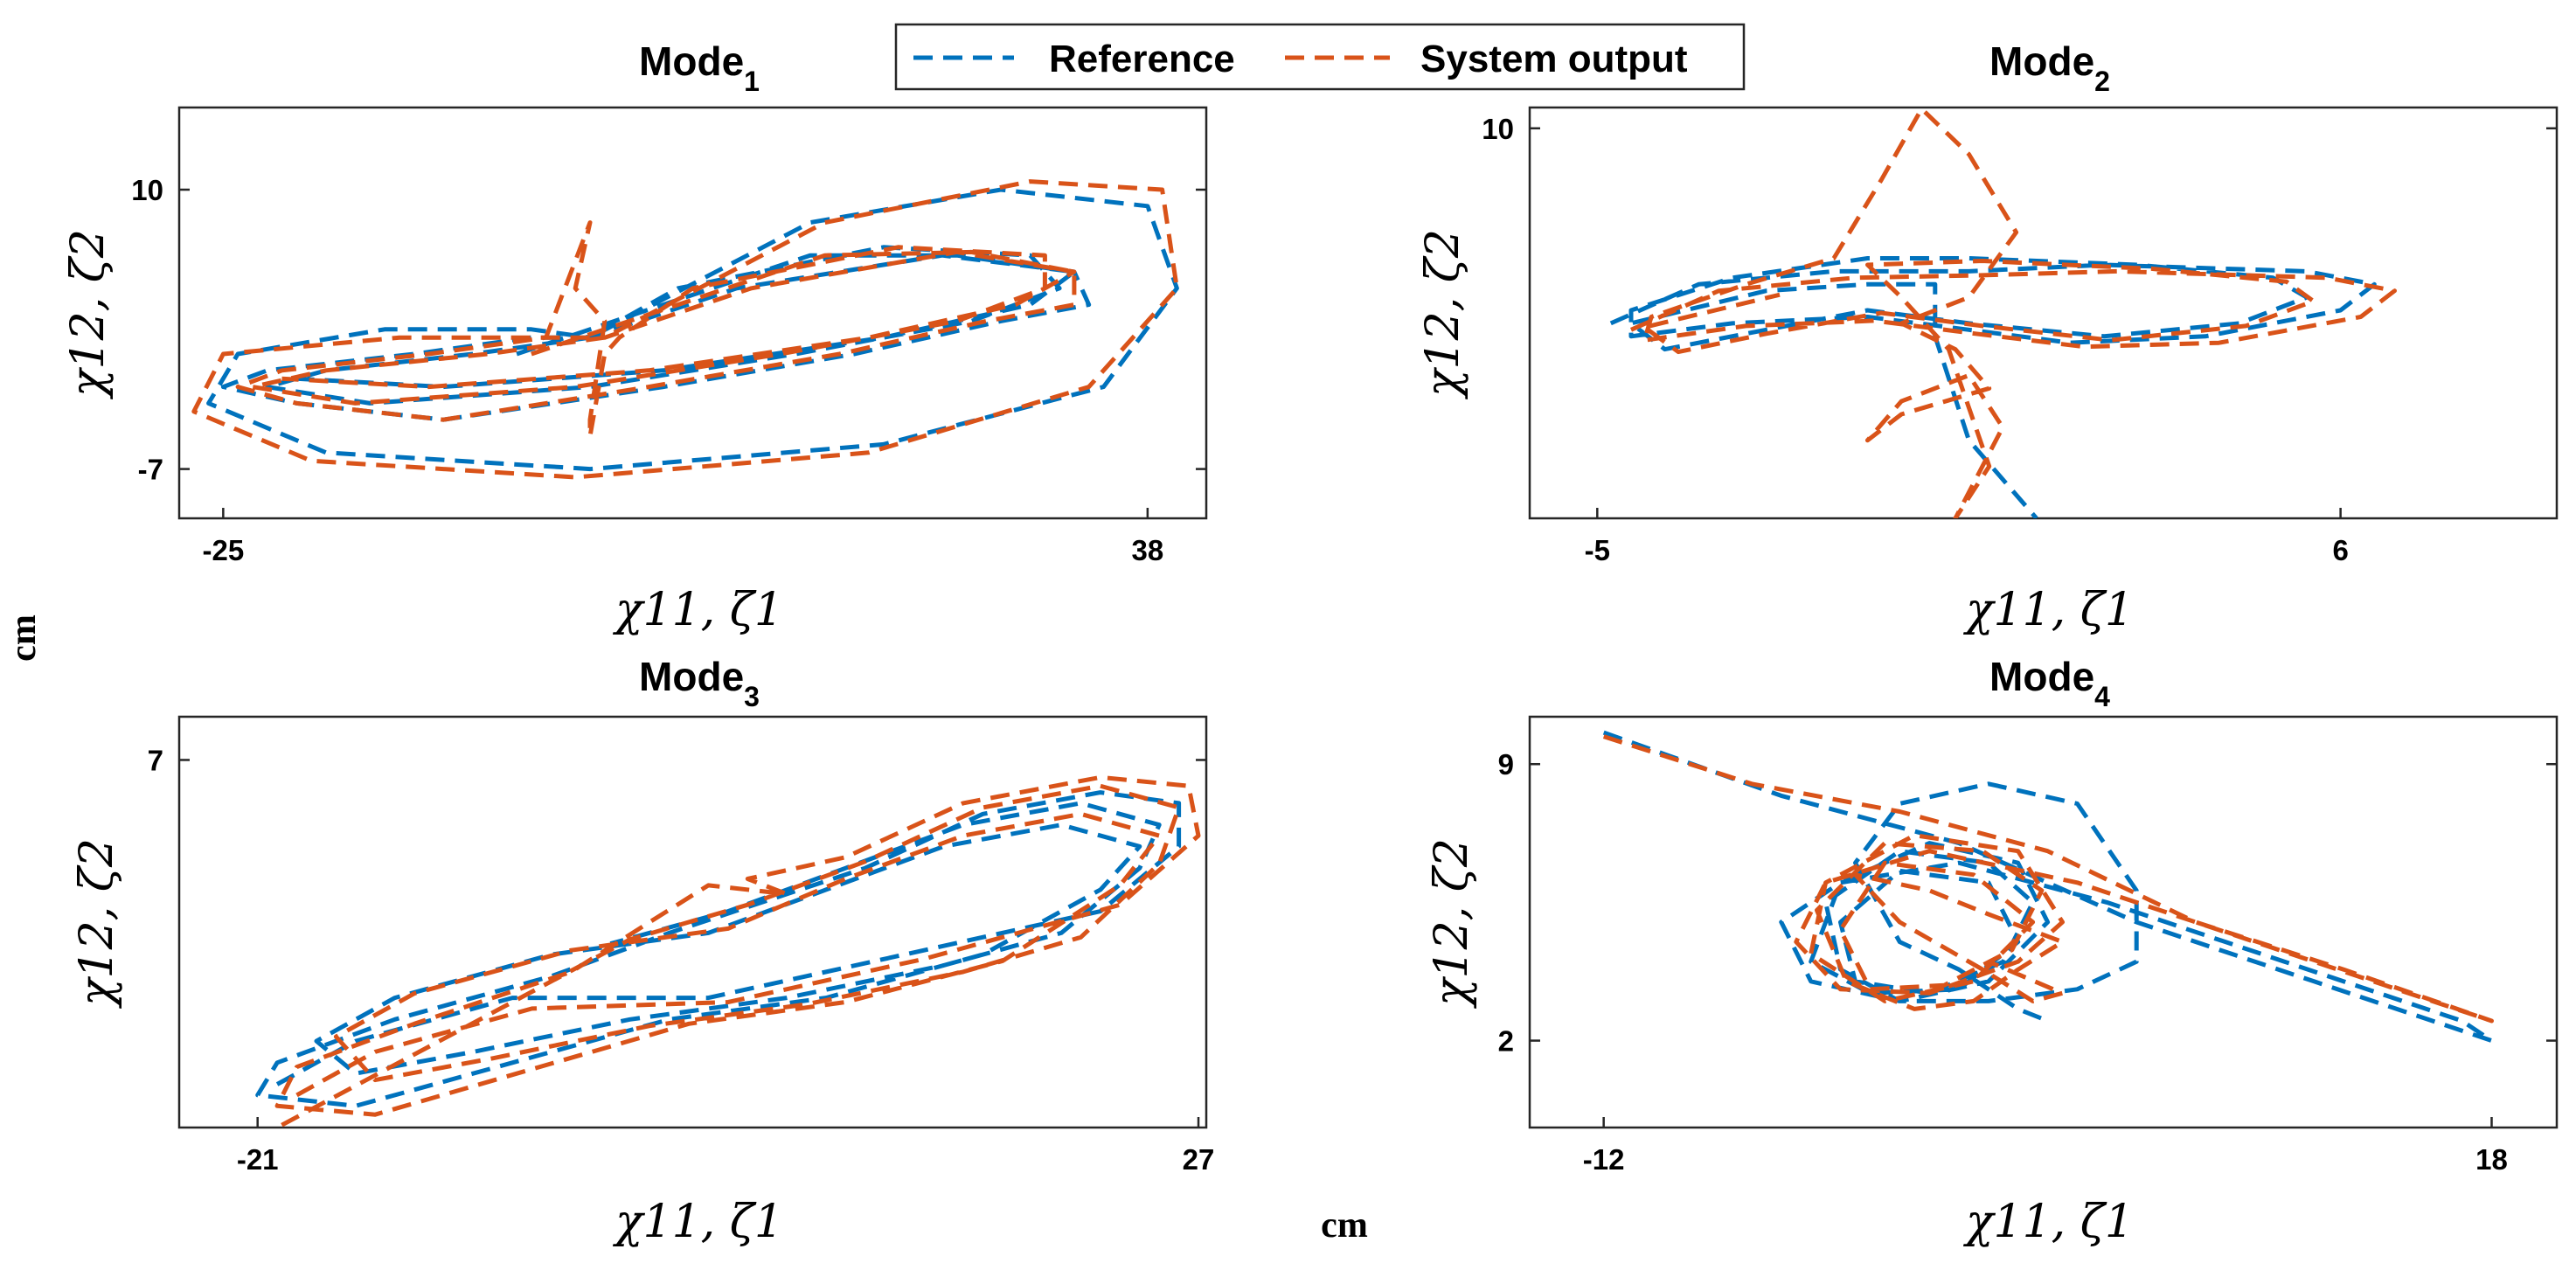  I want to click on panel-4-title: Mode4, so click(2049, 683).